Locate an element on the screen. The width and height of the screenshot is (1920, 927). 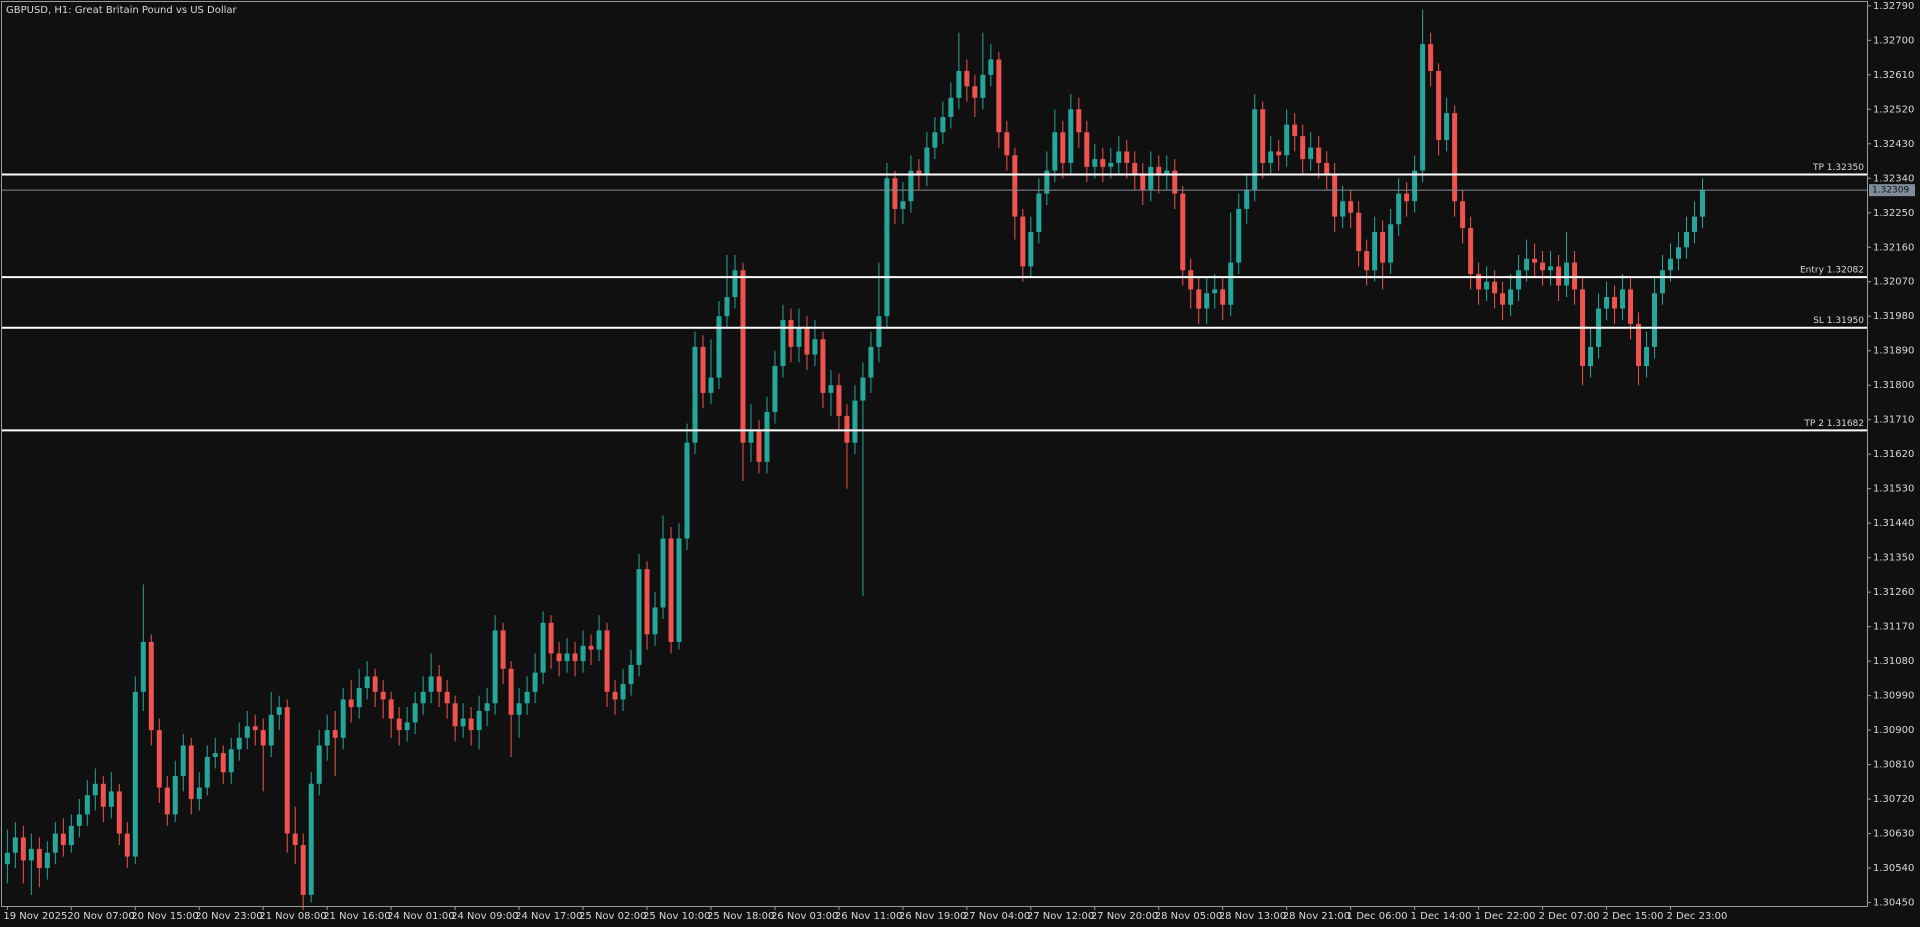
level-label: TP 1.32350 is located at coordinates (1838, 168).